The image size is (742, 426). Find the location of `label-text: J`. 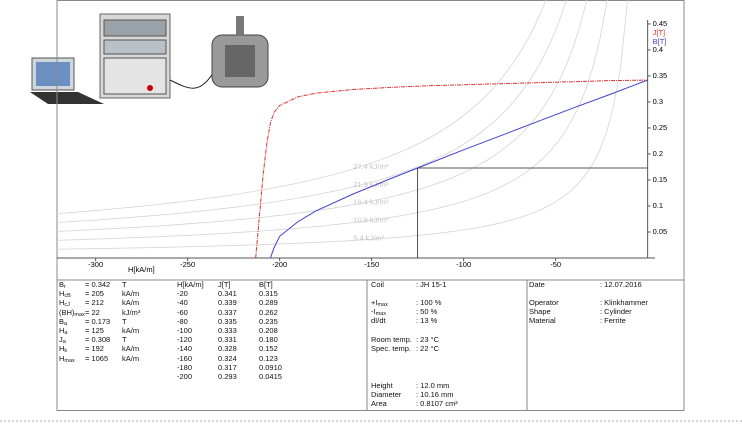

label-text: J is located at coordinates (61, 340).